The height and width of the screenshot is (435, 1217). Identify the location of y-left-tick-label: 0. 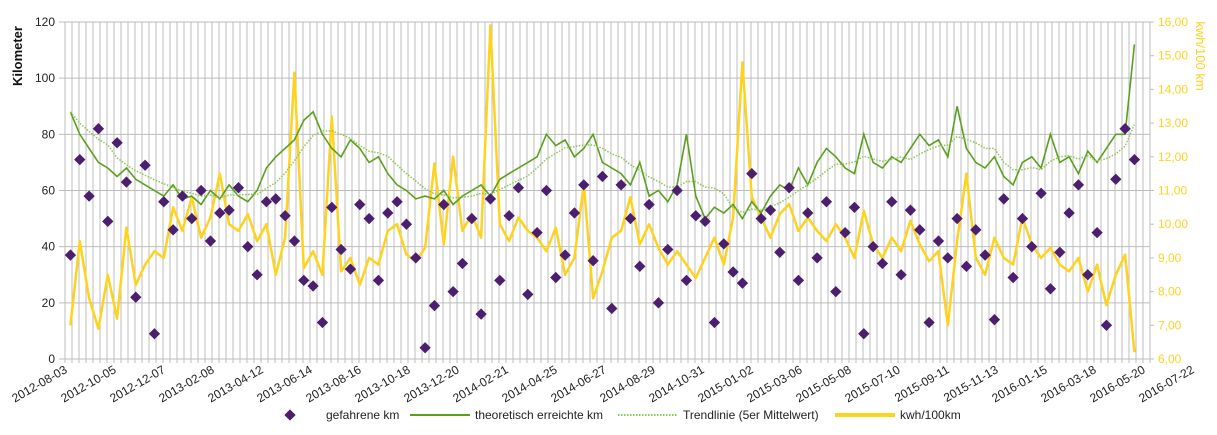
(51, 359).